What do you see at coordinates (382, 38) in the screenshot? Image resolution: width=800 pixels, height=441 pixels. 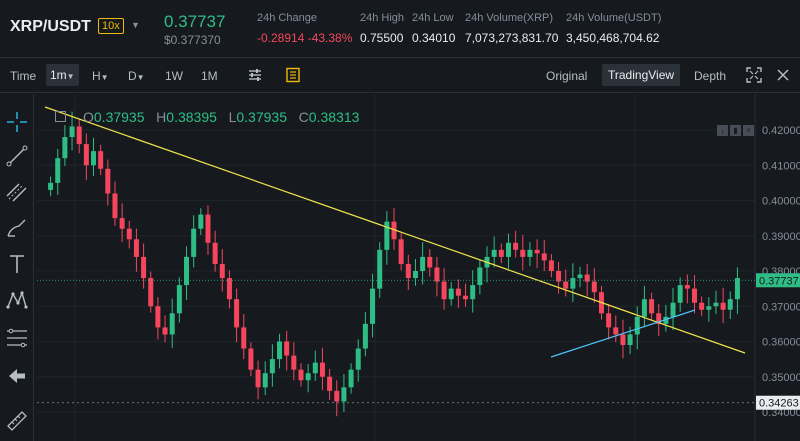 I see `stat-value-high: 0.75500` at bounding box center [382, 38].